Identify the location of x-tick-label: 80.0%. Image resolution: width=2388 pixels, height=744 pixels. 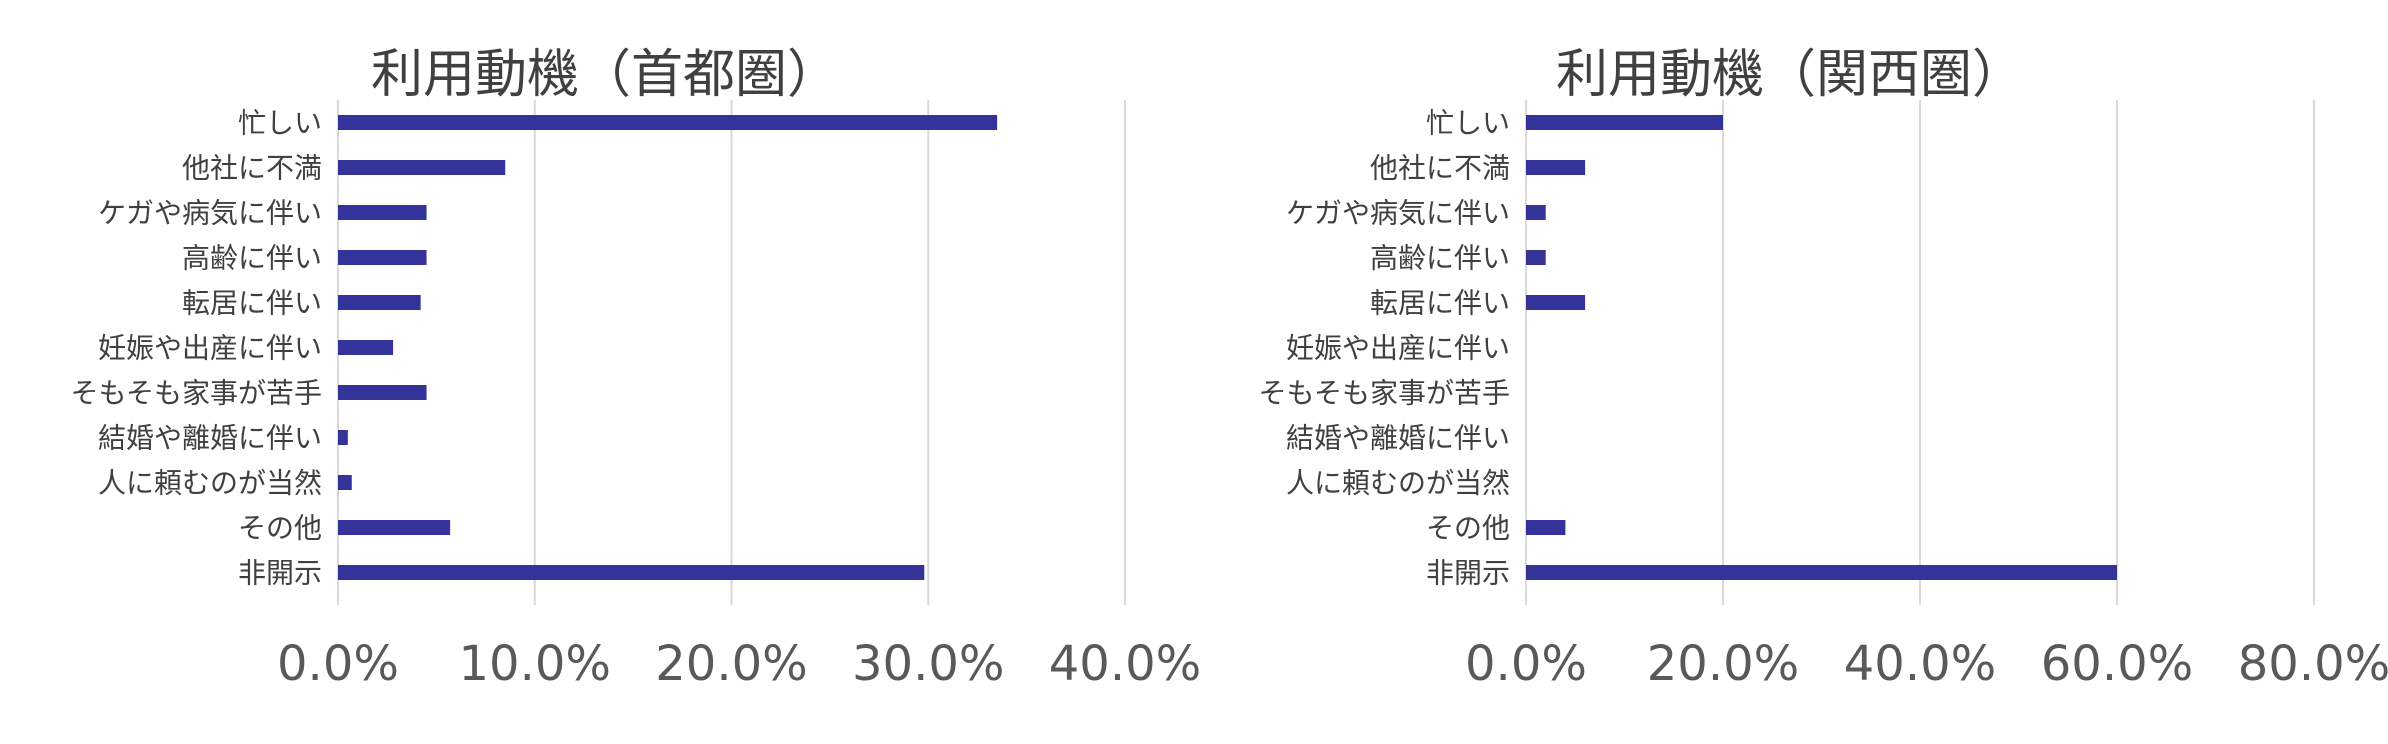
(2313, 664).